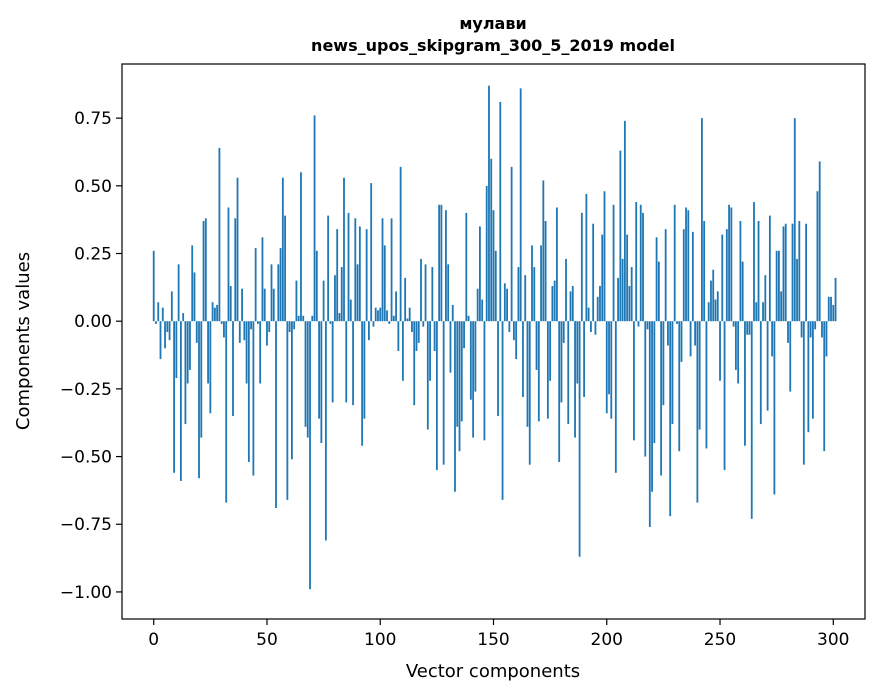  Describe the element at coordinates (93, 322) in the screenshot. I see `y-tick-label: 0.00` at that location.